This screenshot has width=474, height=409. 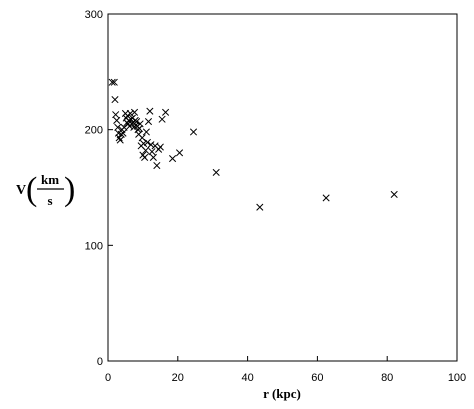 I want to click on y-axis-label-denominator: s, so click(x=49, y=200).